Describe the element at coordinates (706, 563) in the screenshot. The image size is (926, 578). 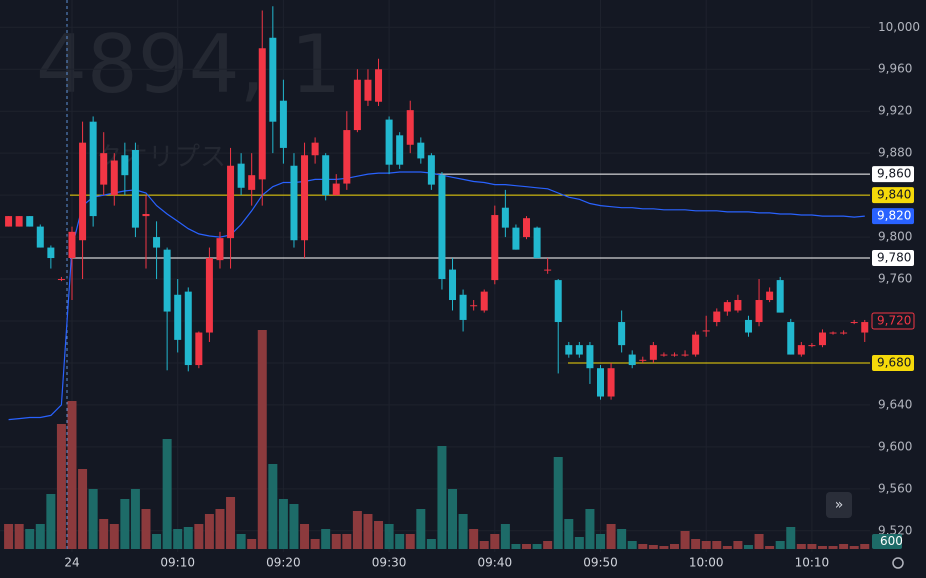
I see `x-tick-label: 10:00` at that location.